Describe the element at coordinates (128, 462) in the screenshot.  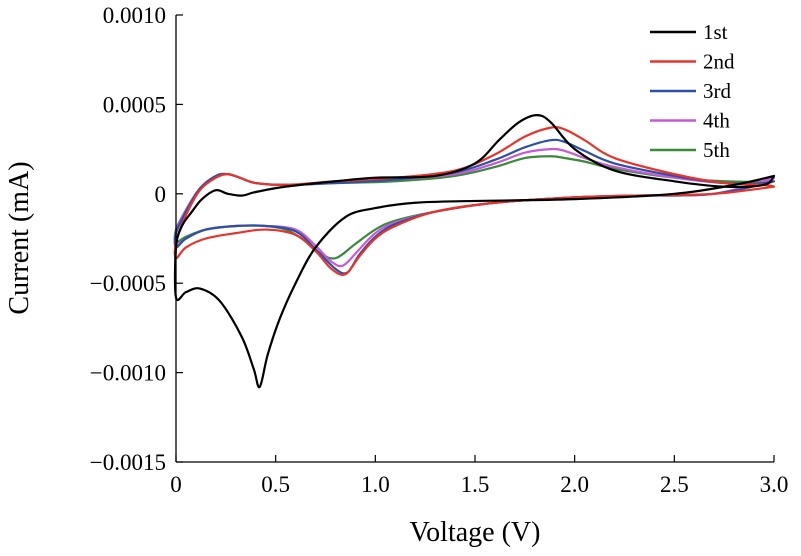
I see `y-tick-label: −0.0015` at that location.